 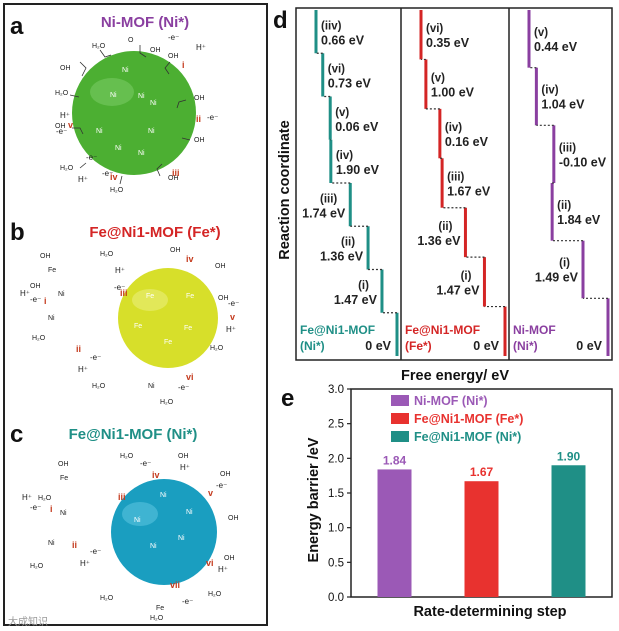 I want to click on energy-step-value: 1.47 eV, so click(x=356, y=300).